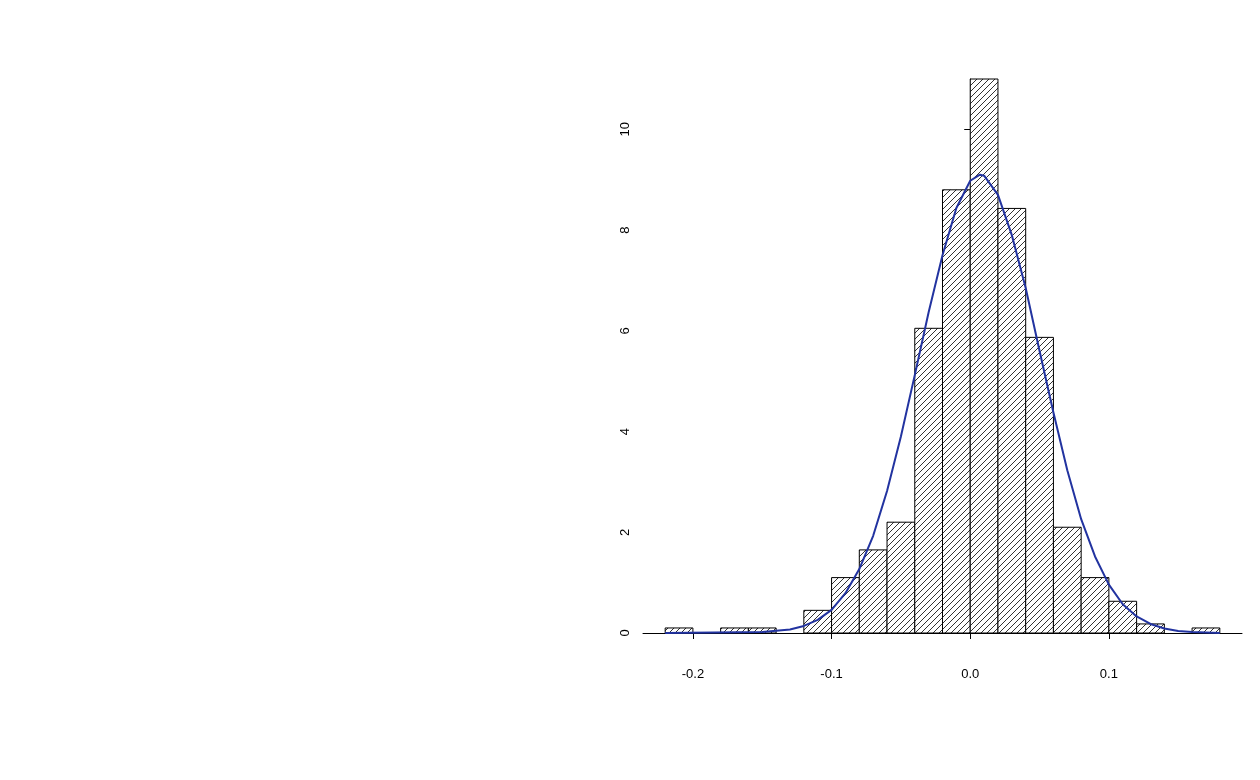  What do you see at coordinates (624, 129) in the screenshot?
I see `y-tick-label: 10` at bounding box center [624, 129].